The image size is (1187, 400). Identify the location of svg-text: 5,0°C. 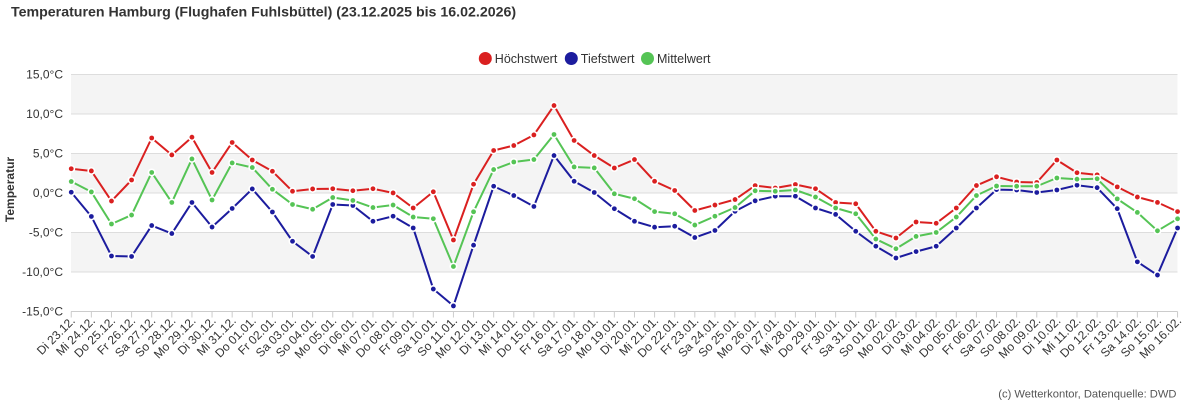
(48, 154).